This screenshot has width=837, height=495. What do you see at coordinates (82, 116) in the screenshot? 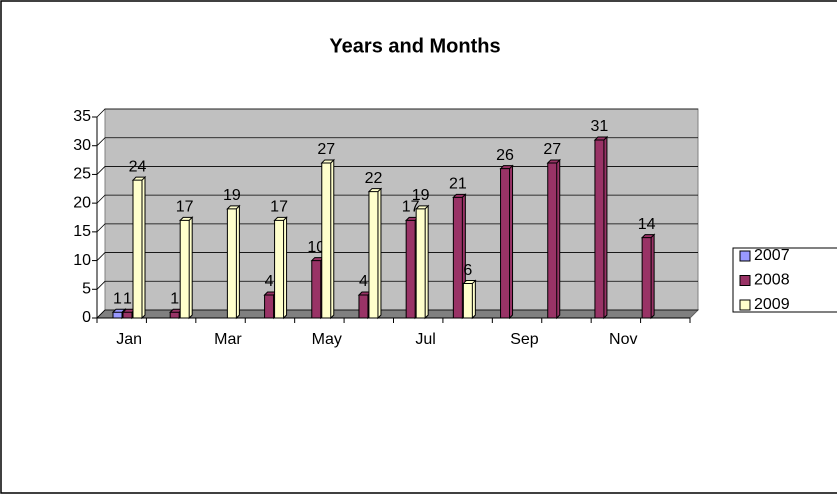
I see `y-tick-label: 35` at bounding box center [82, 116].